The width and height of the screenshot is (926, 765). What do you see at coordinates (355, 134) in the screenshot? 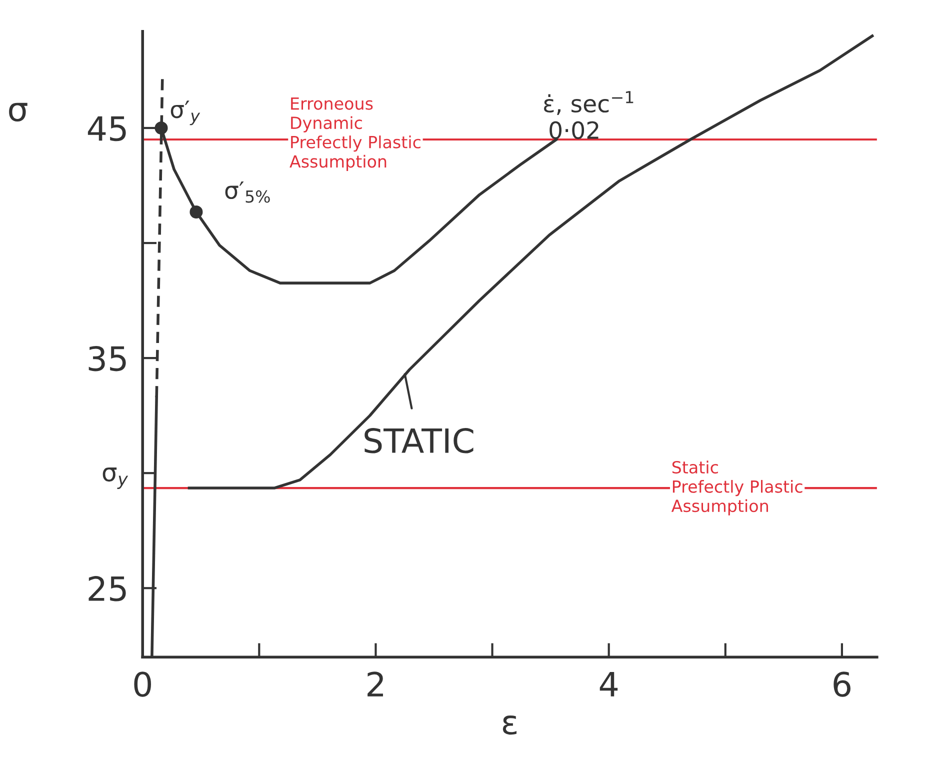
I see `ref-line-label: Erroneous Dynamic Prefectly Plastic Assumption` at bounding box center [355, 134].